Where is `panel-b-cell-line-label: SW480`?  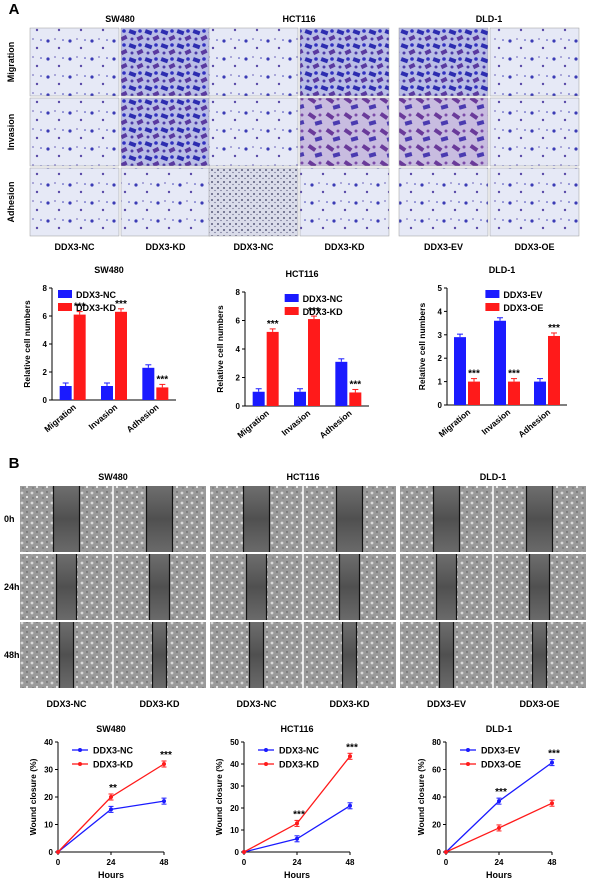
panel-b-cell-line-label: SW480 is located at coordinates (113, 477).